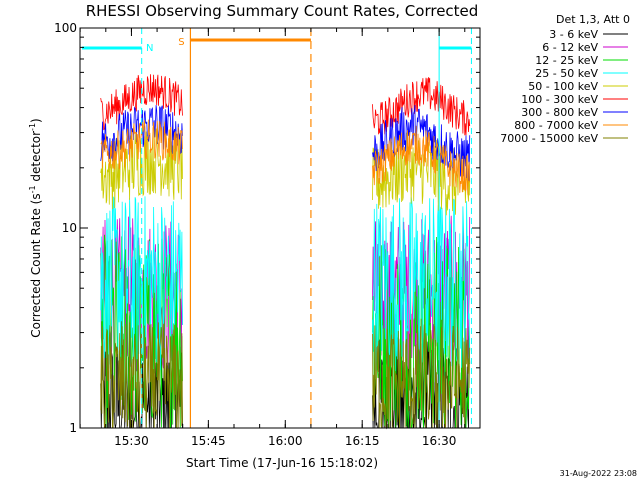  Describe the element at coordinates (181, 42) in the screenshot. I see `annotation-s: S` at that location.